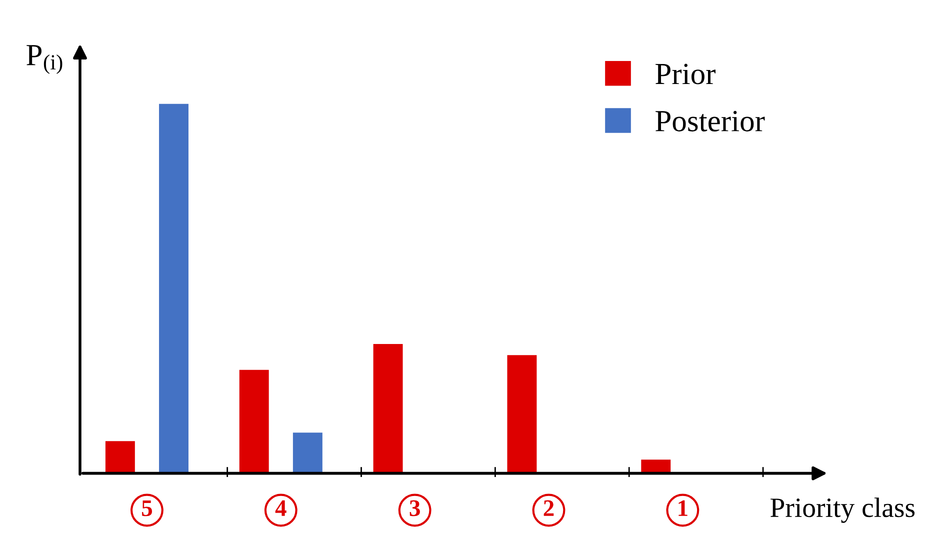 This screenshot has width=934, height=542. Describe the element at coordinates (280, 508) in the screenshot. I see `x-tick-label: 4` at that location.